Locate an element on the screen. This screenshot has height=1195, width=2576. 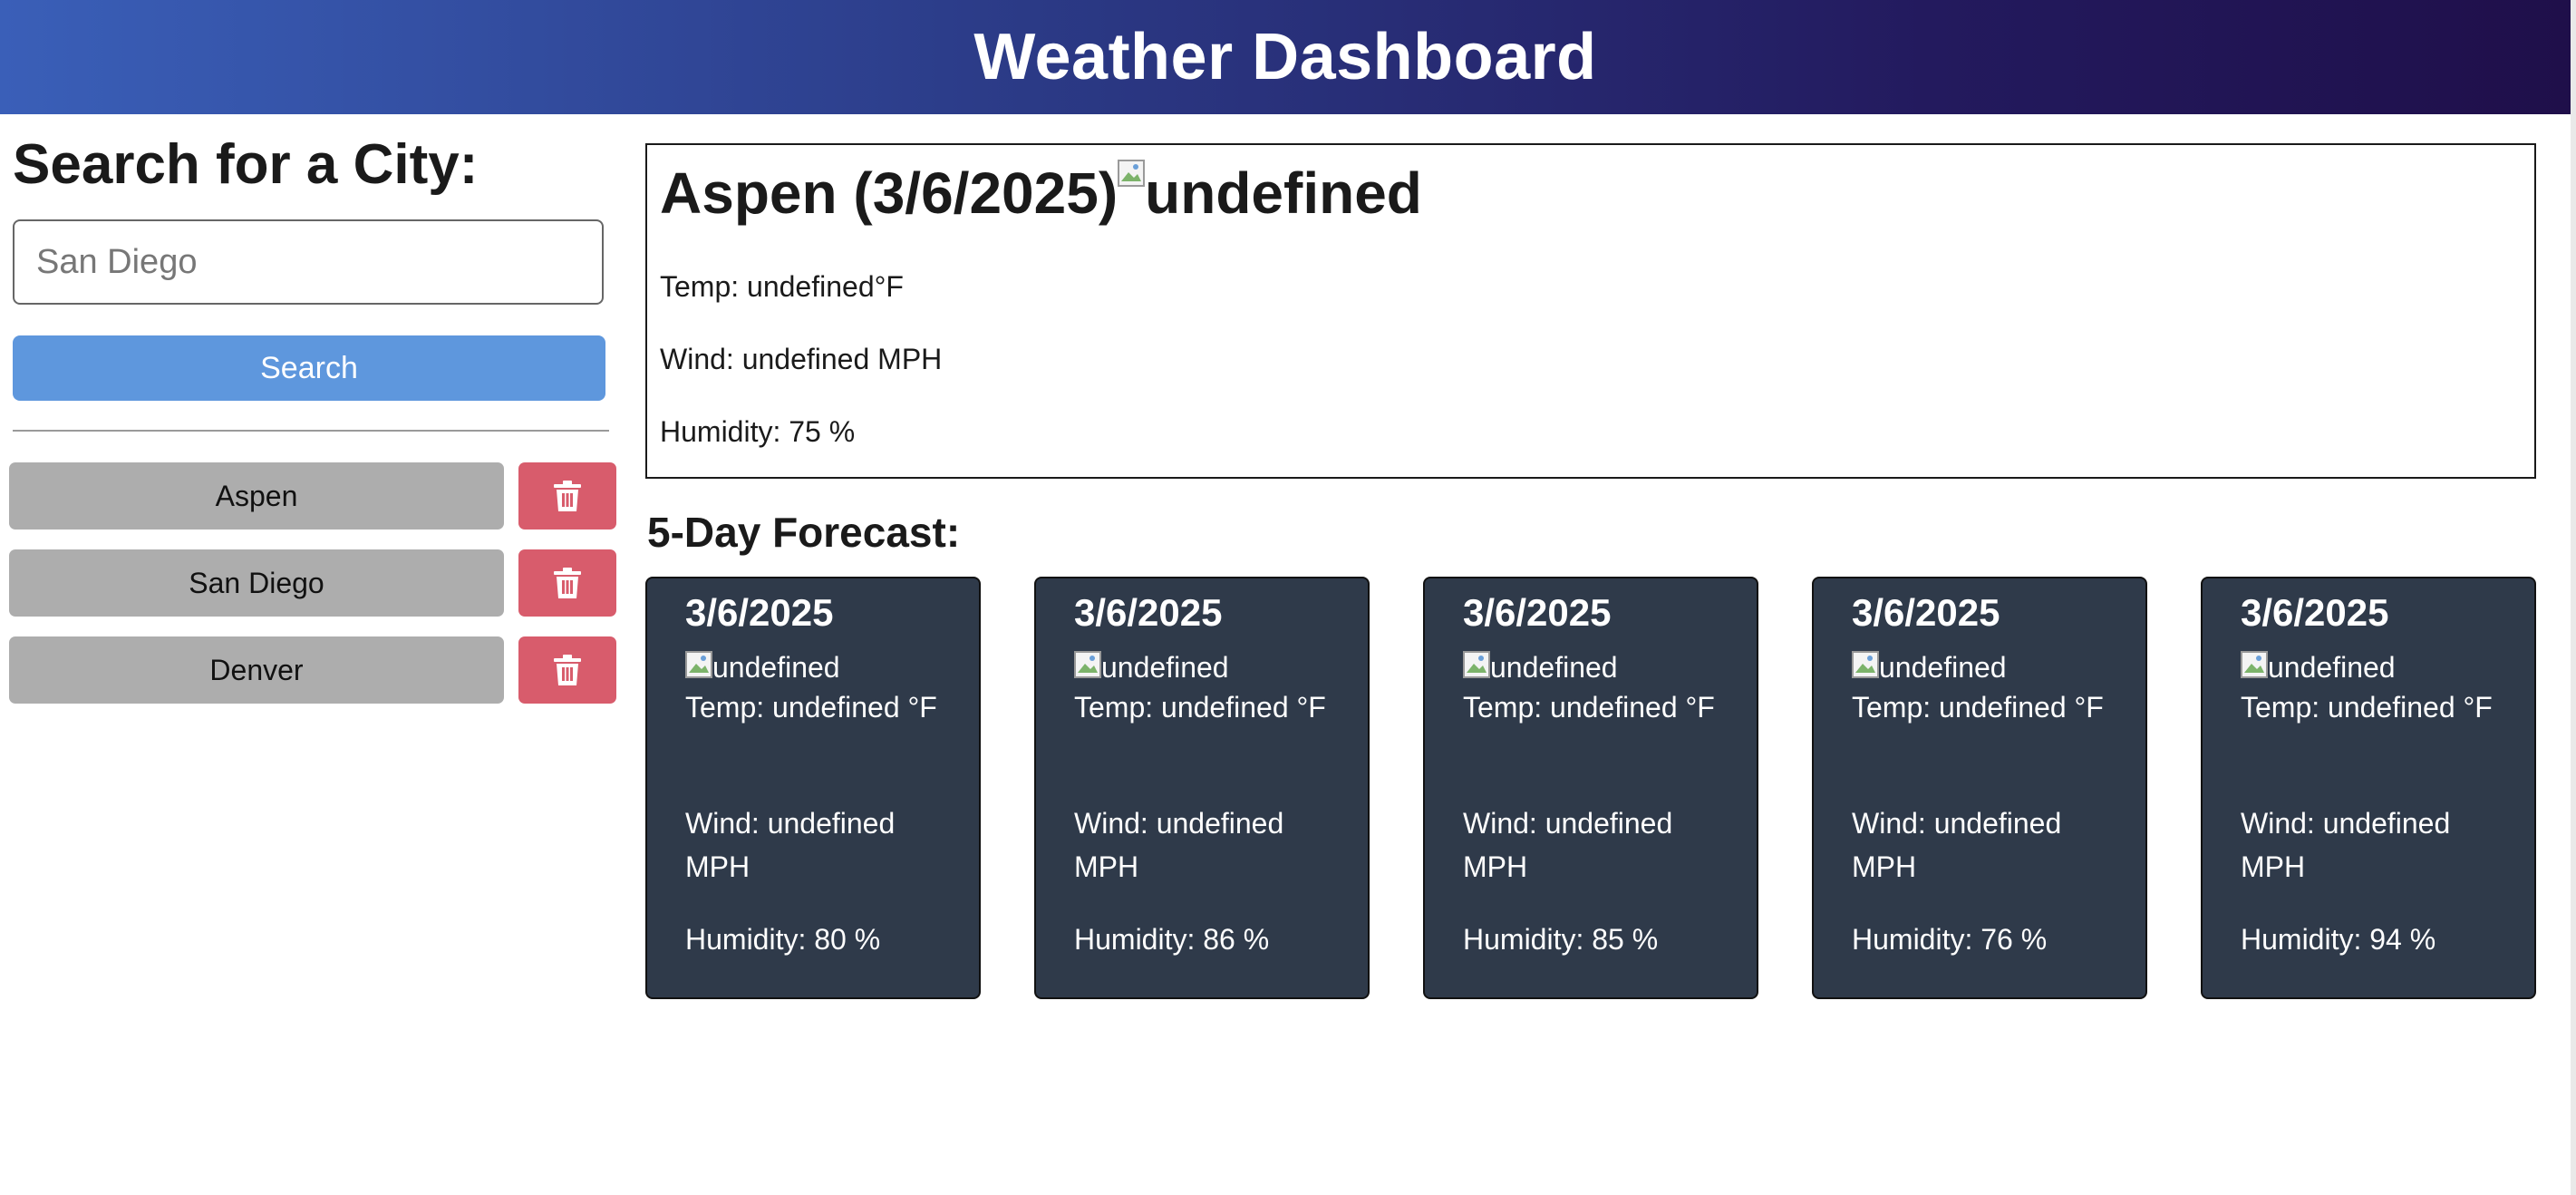
forecast-humidity: Humidity: 94 % is located at coordinates (2338, 939).